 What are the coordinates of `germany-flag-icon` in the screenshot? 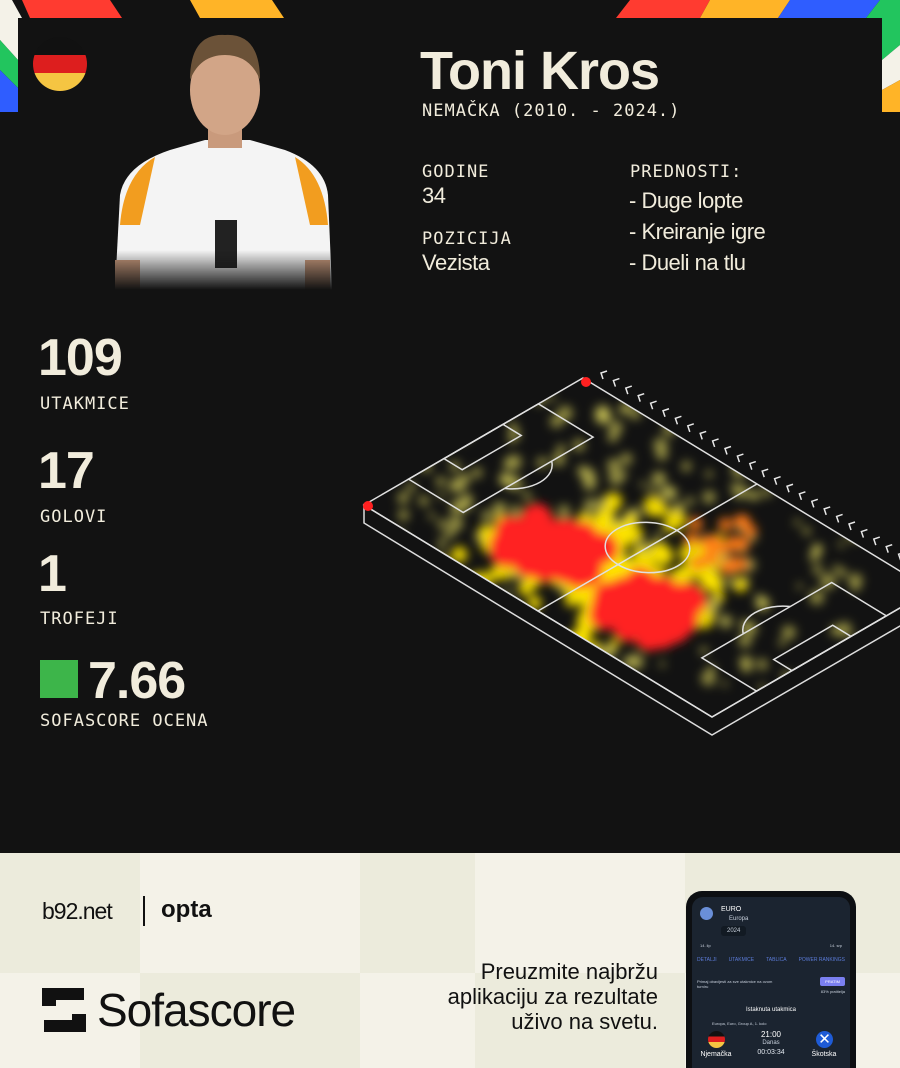 It's located at (60, 64).